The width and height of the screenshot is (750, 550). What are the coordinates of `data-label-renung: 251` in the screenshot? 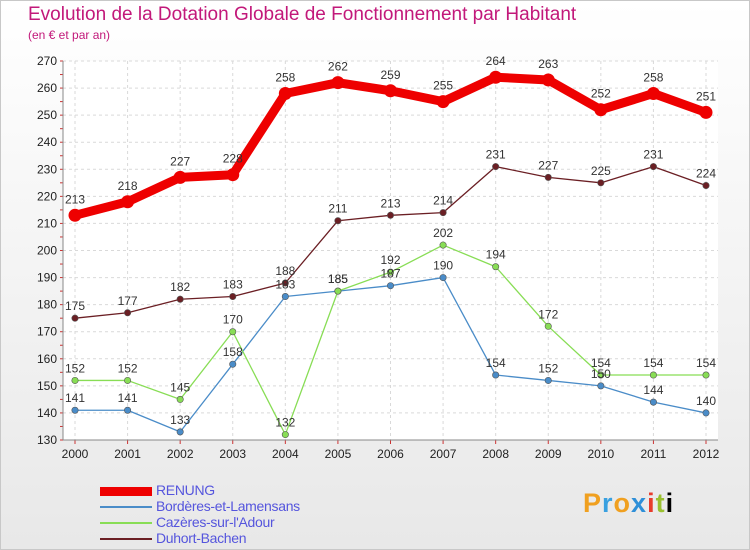 It's located at (706, 96).